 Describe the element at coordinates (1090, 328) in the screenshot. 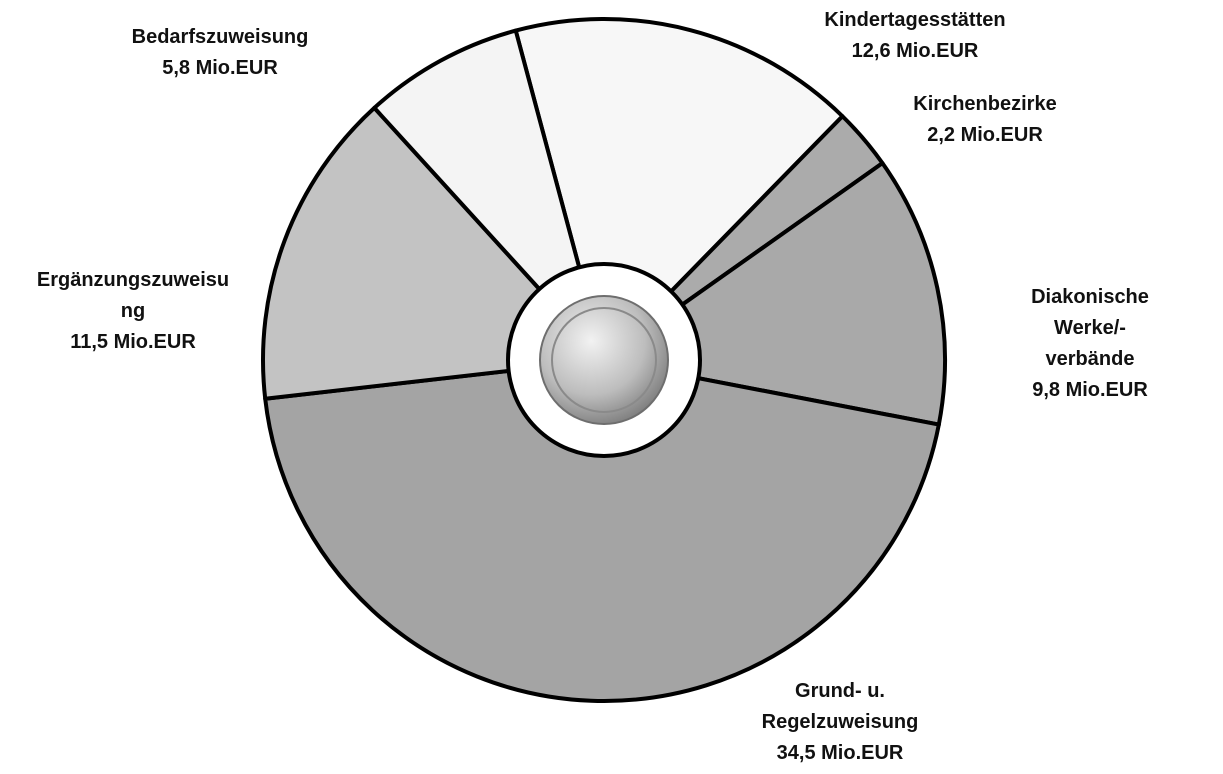

I see `category-label: Diakonische Werke/- verbände` at that location.